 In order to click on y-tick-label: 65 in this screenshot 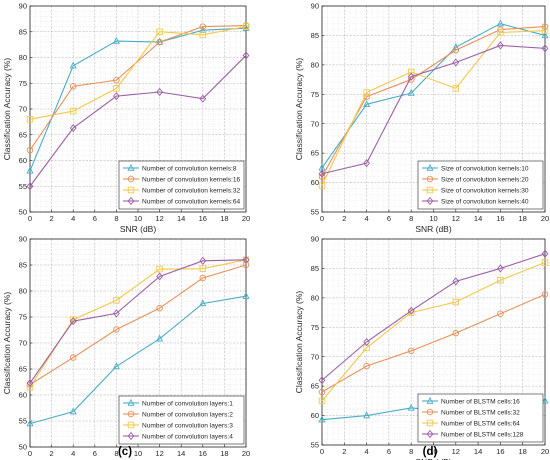, I will do `click(23, 369)`.